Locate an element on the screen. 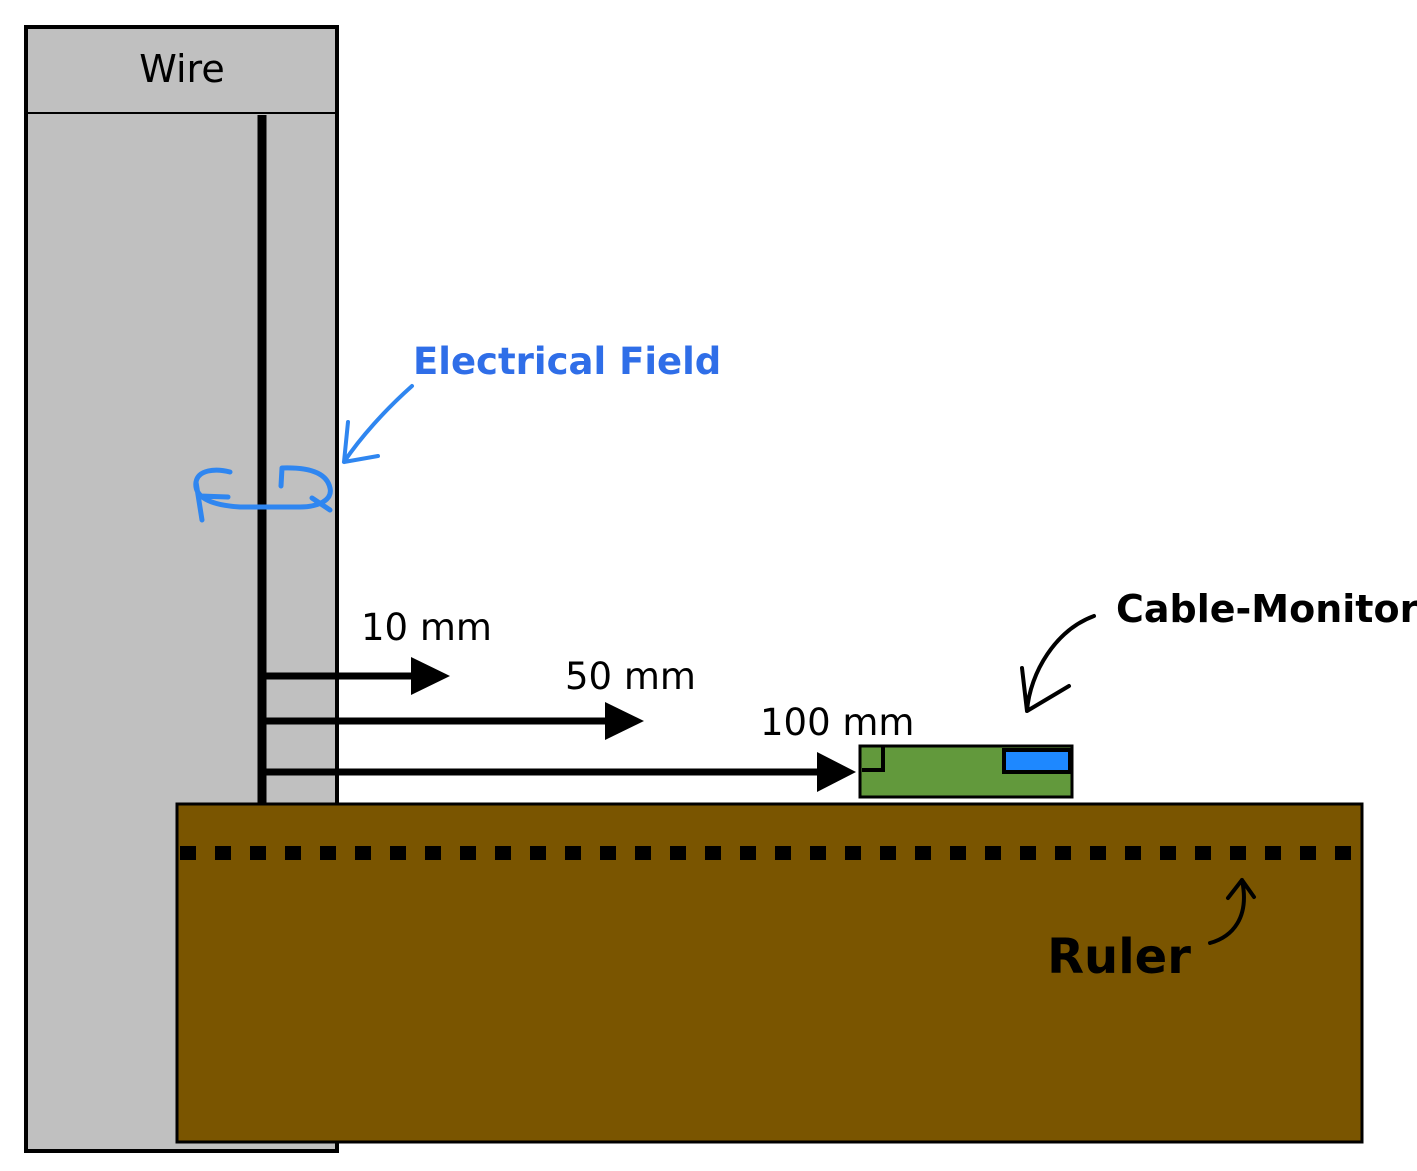 The width and height of the screenshot is (1417, 1171). electrical-field-annotation: Electrical Field is located at coordinates (457, 431).